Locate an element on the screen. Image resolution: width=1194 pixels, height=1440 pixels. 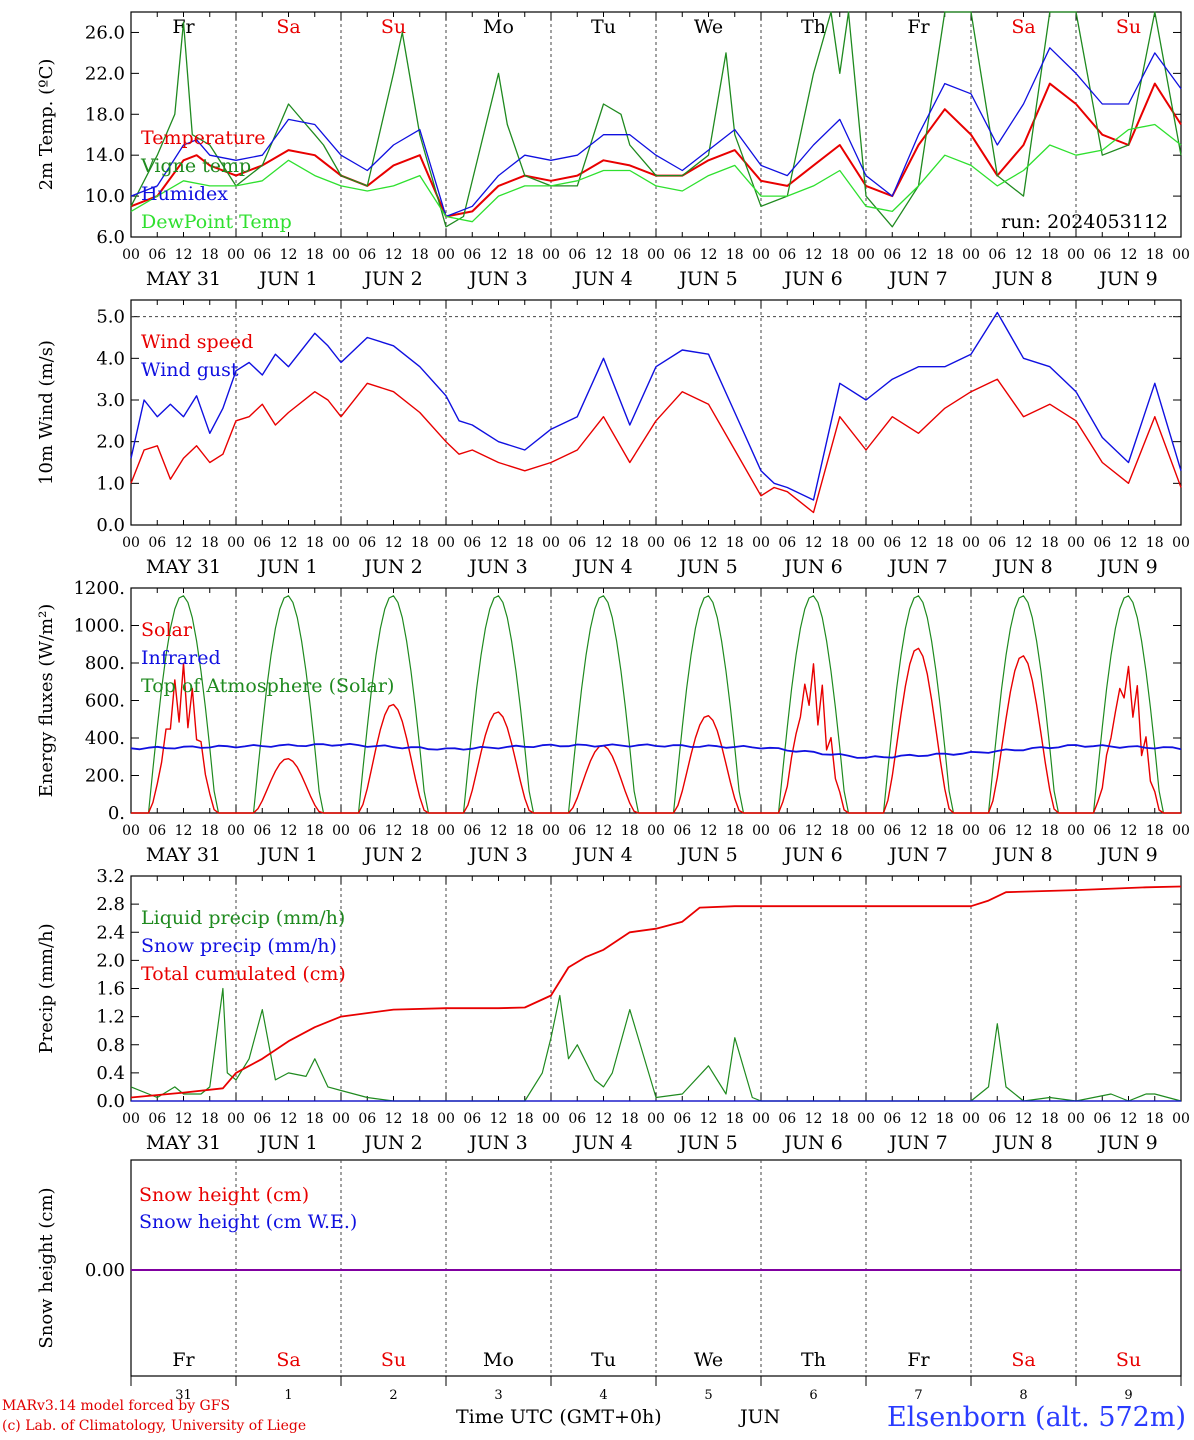
y-tick-label: 2.0 is located at coordinates (110, 442).